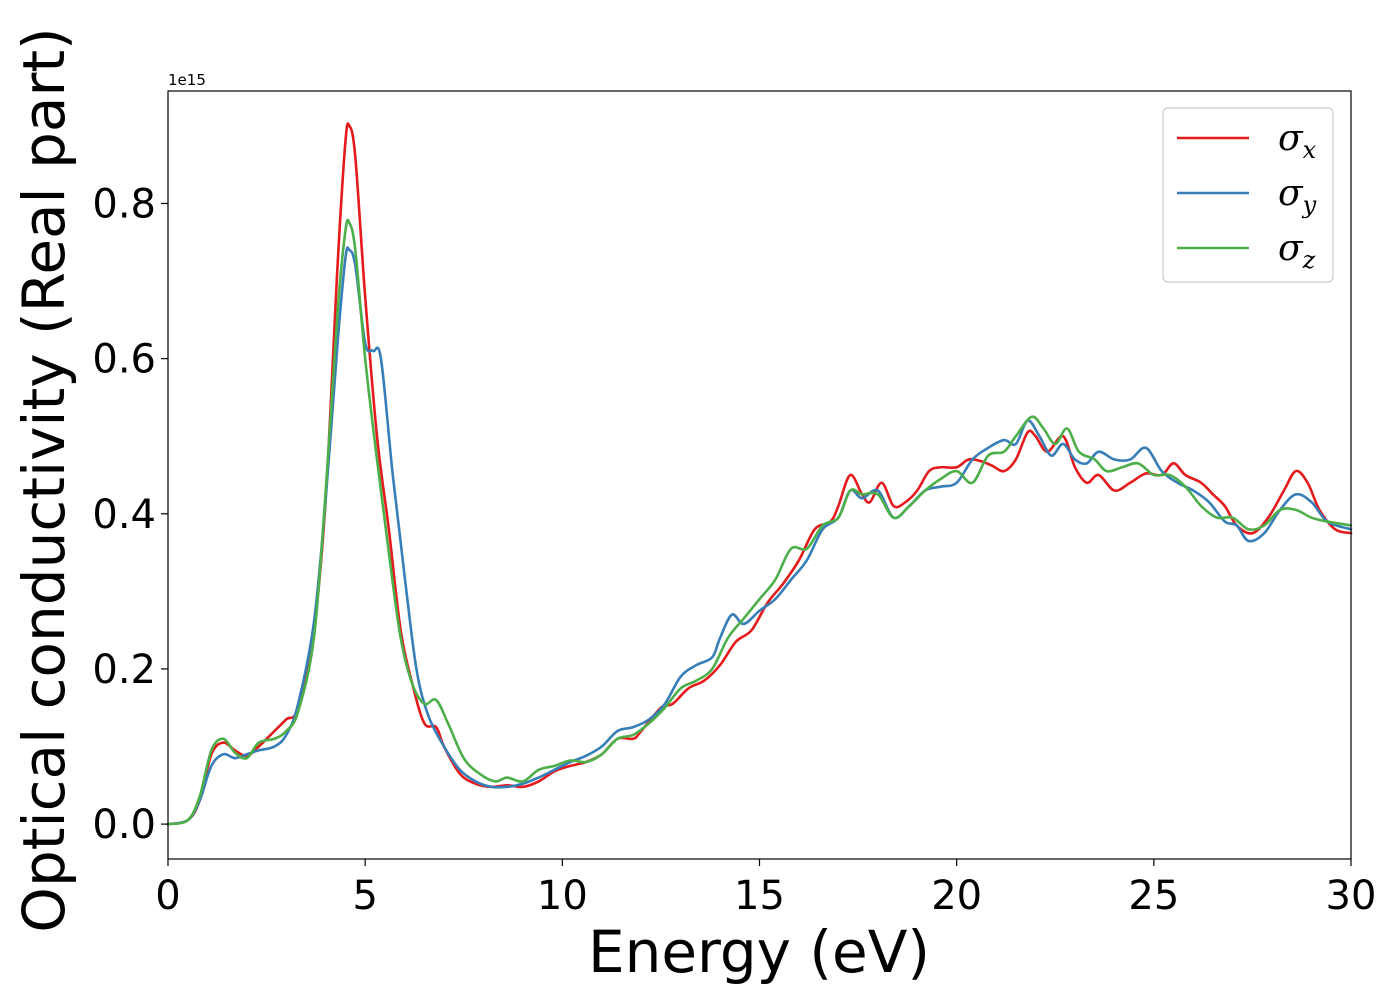 The image size is (1400, 1000). Describe the element at coordinates (1310, 150) in the screenshot. I see `legend-subscript: x` at that location.